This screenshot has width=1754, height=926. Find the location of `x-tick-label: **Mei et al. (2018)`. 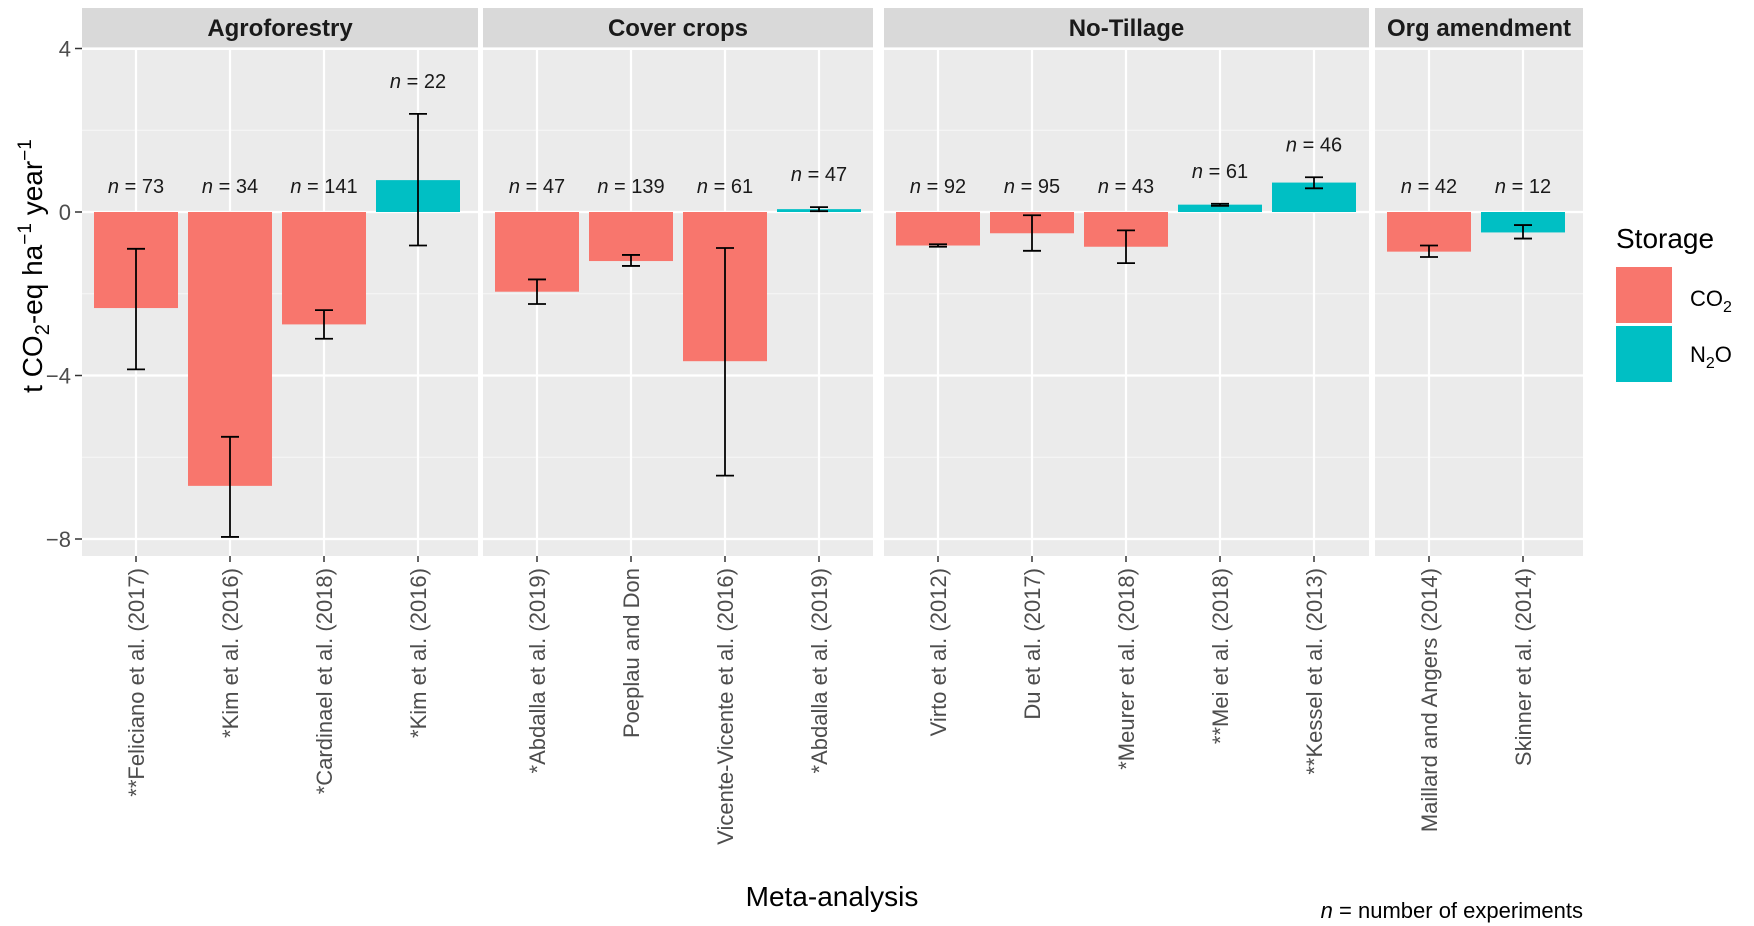

x-tick-label: **Mei et al. (2018) is located at coordinates (1220, 656).